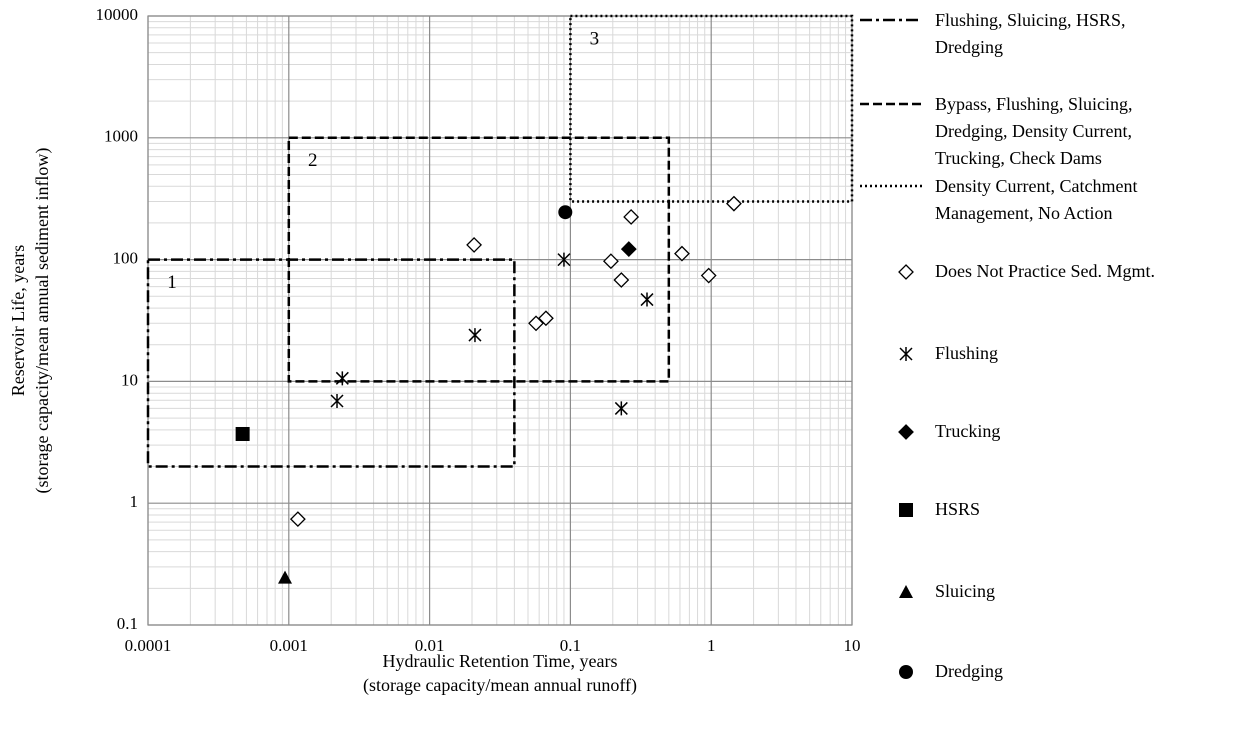 This screenshot has height=734, width=1239. I want to click on y-tick-label: 1000, so click(121, 136).